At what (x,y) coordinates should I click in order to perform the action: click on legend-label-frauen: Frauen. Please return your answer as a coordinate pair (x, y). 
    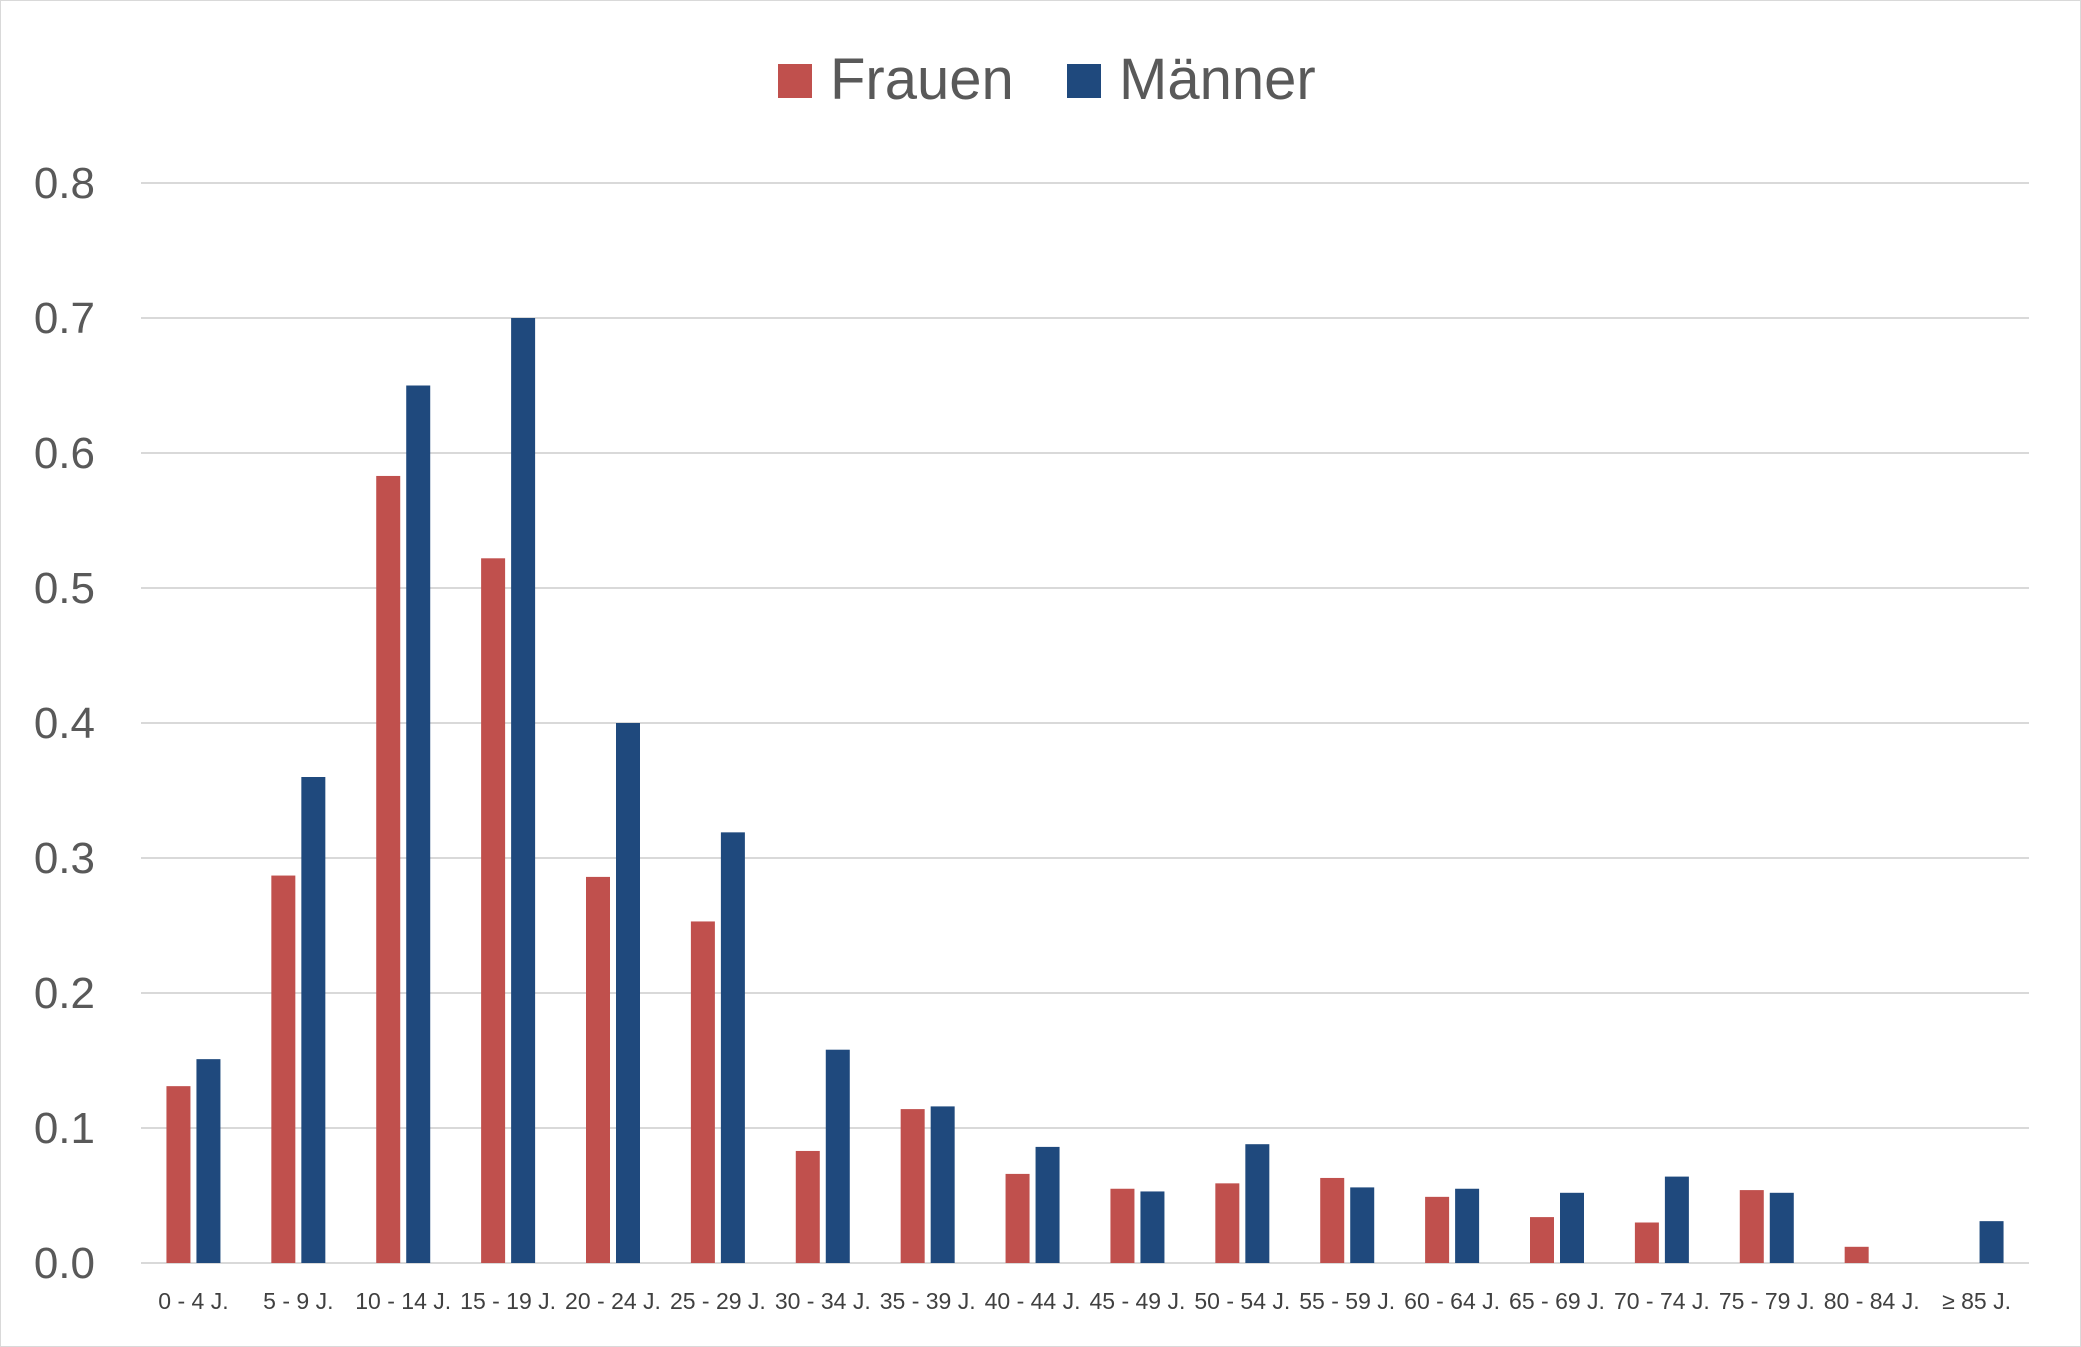
    Looking at the image, I should click on (922, 79).